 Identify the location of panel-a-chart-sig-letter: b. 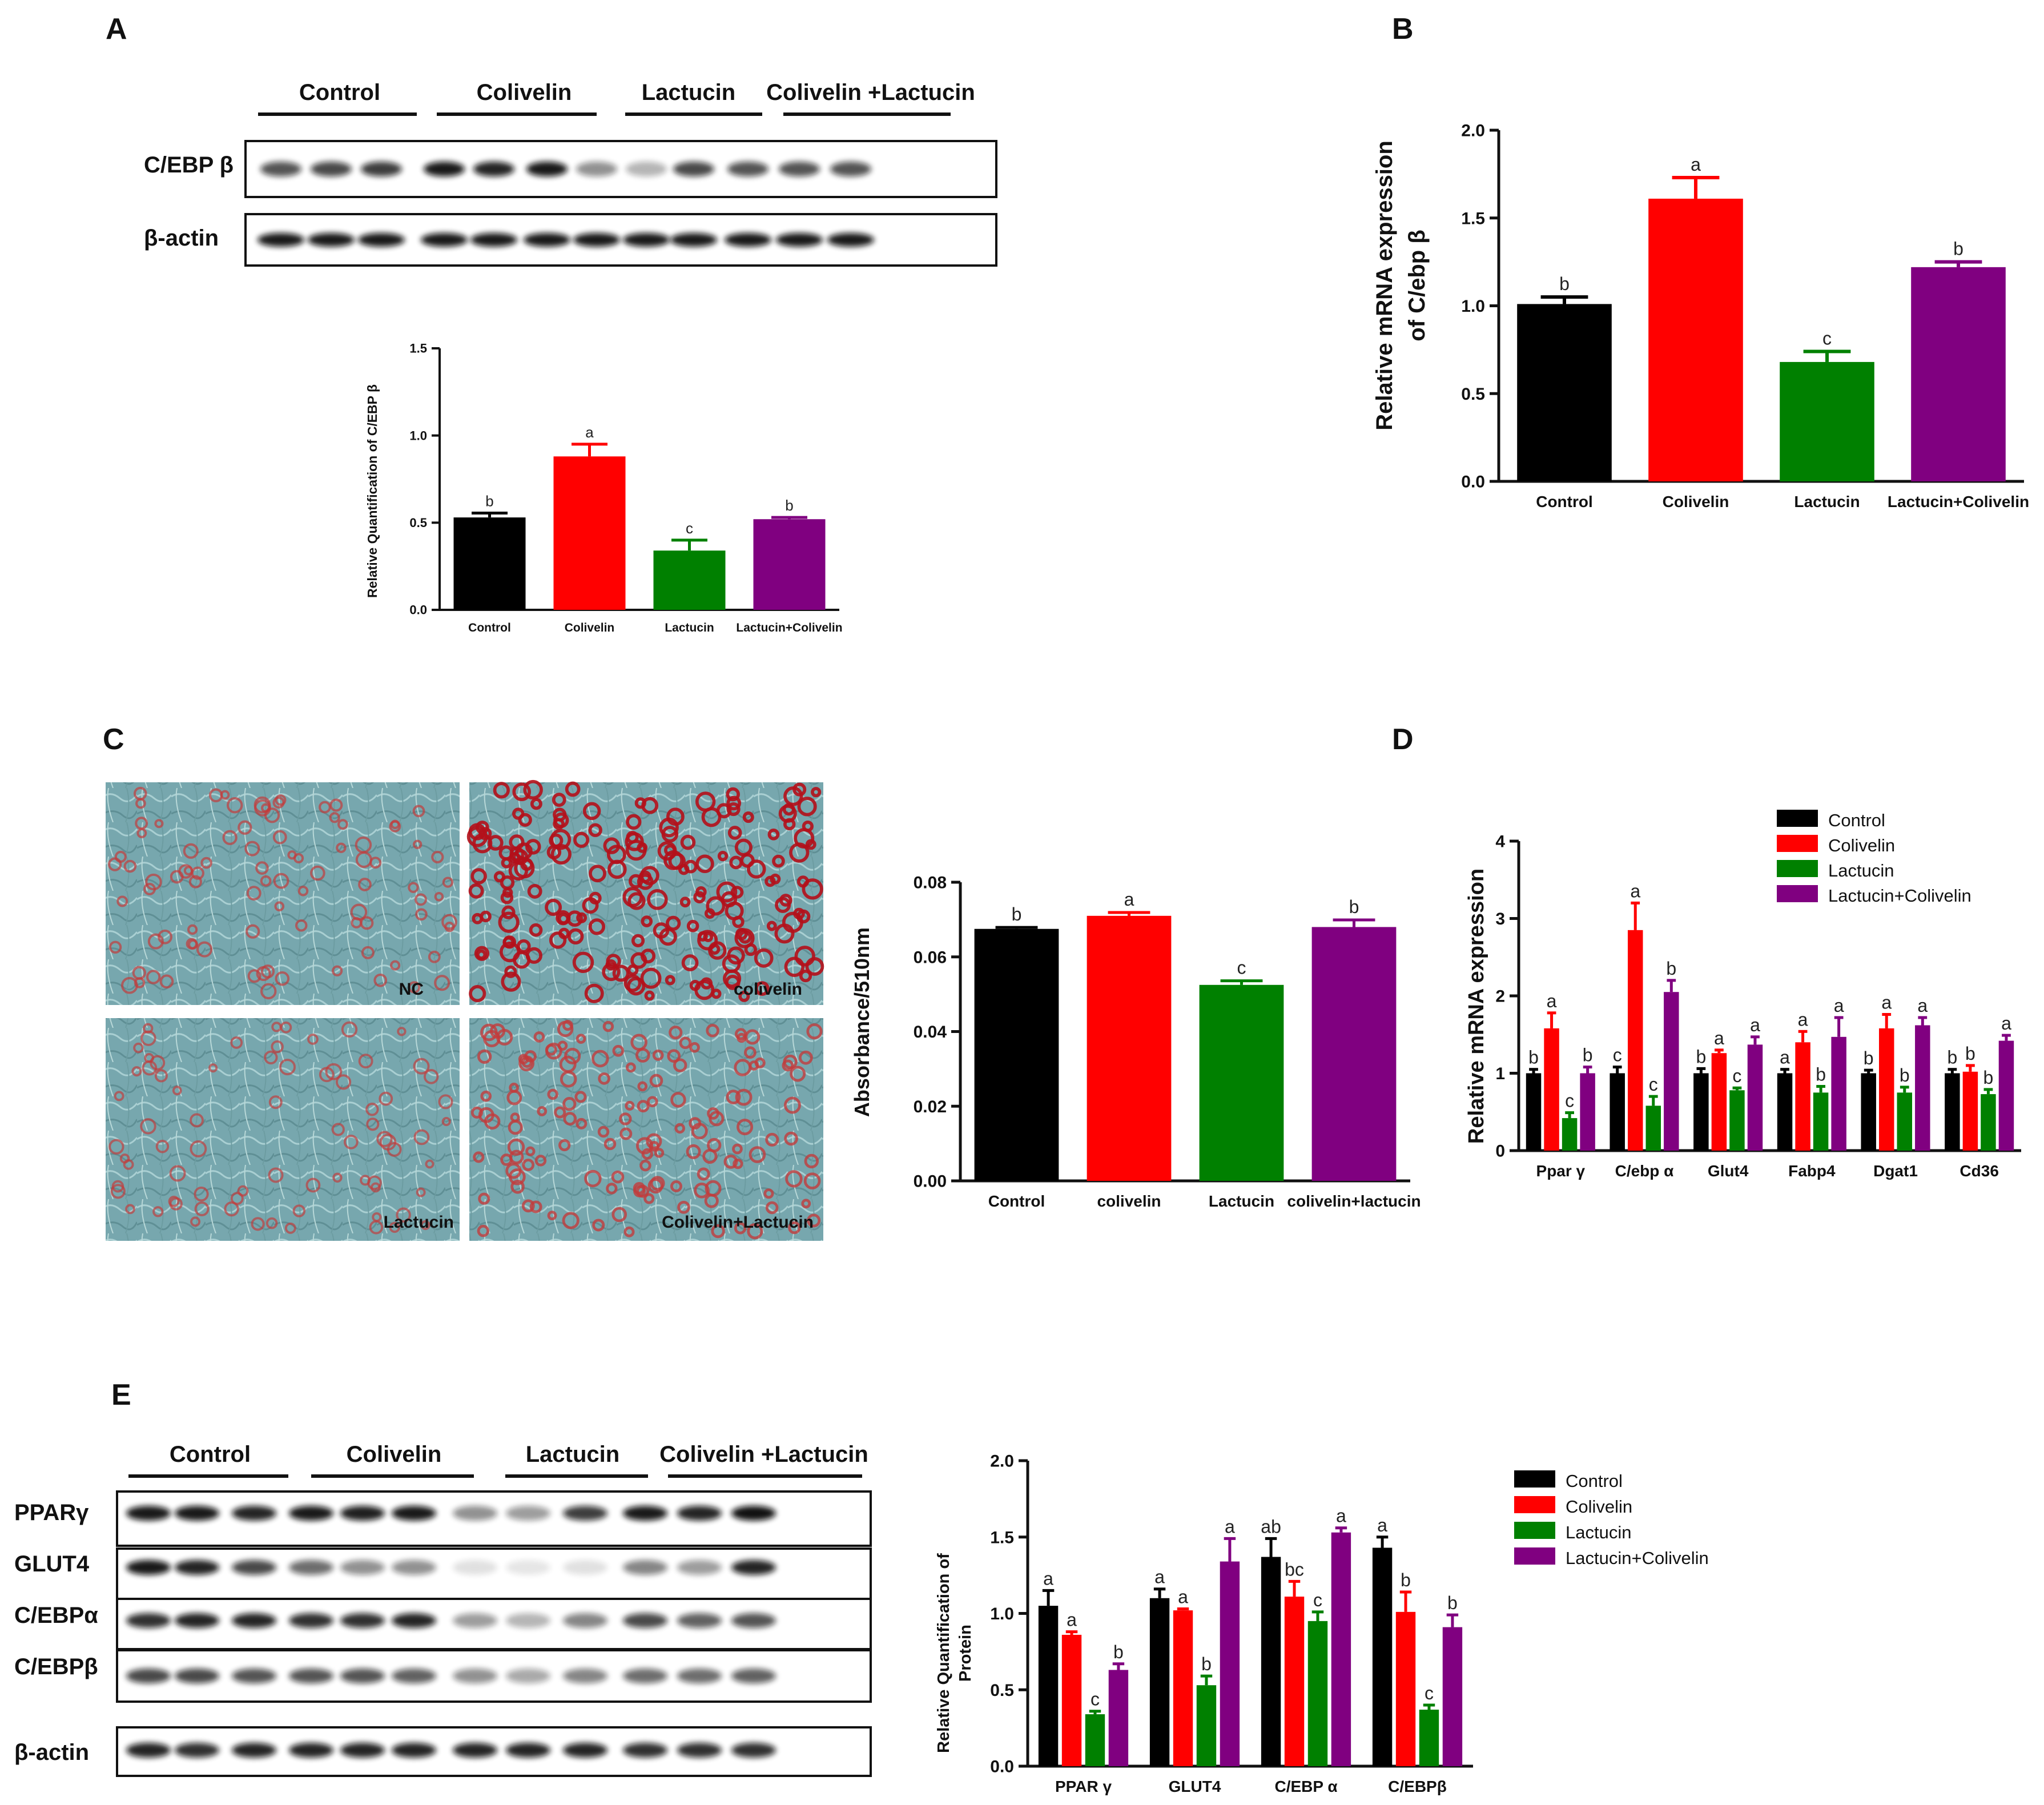
(489, 501).